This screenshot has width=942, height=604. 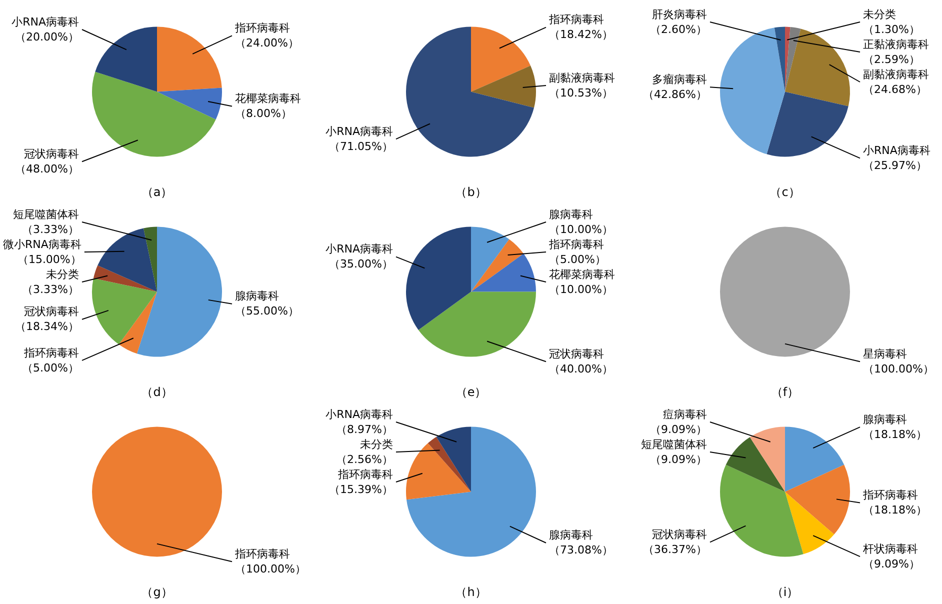 What do you see at coordinates (785, 191) in the screenshot?
I see `text: （c）` at bounding box center [785, 191].